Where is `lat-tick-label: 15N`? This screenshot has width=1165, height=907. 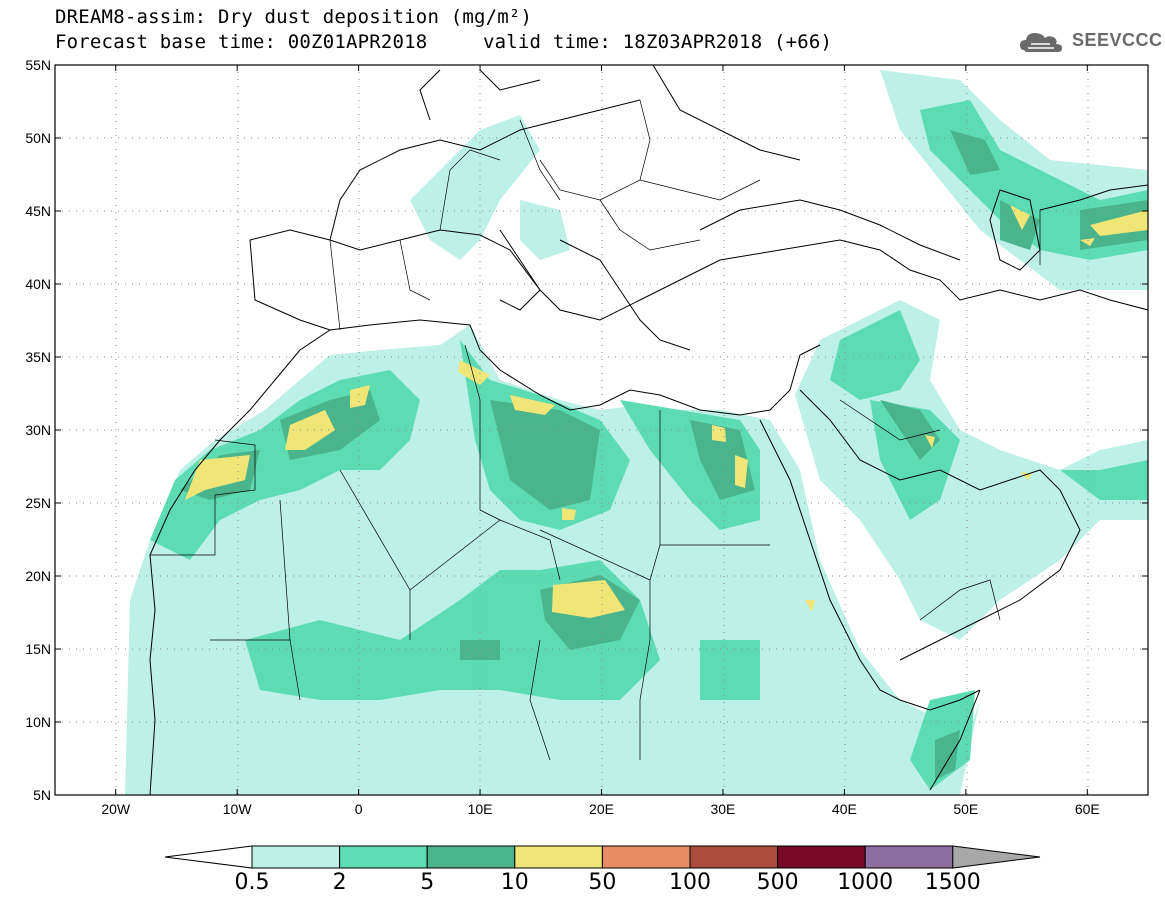 lat-tick-label: 15N is located at coordinates (38, 649).